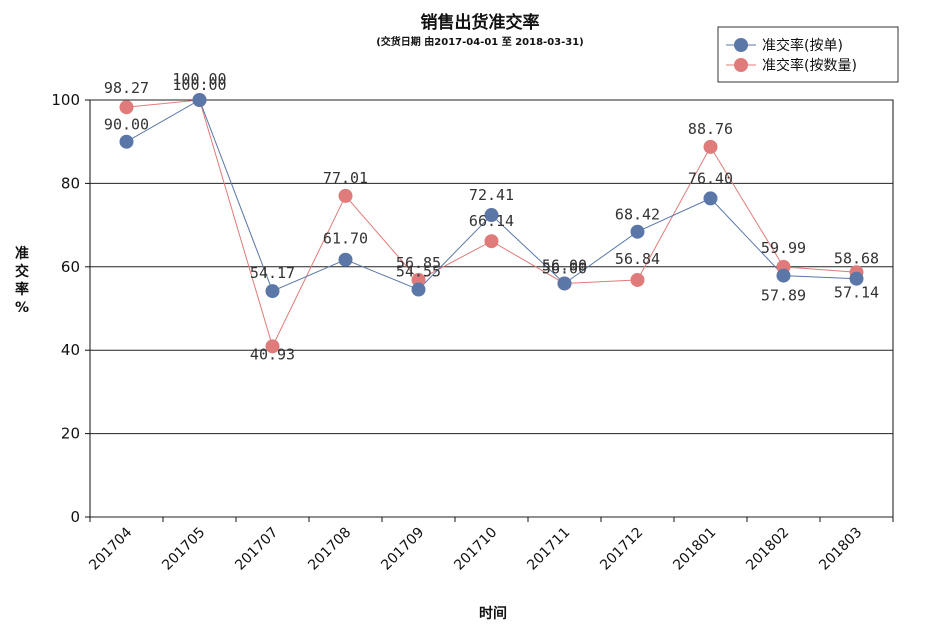  I want to click on chart-title: 销售出货准交率, so click(480, 22).